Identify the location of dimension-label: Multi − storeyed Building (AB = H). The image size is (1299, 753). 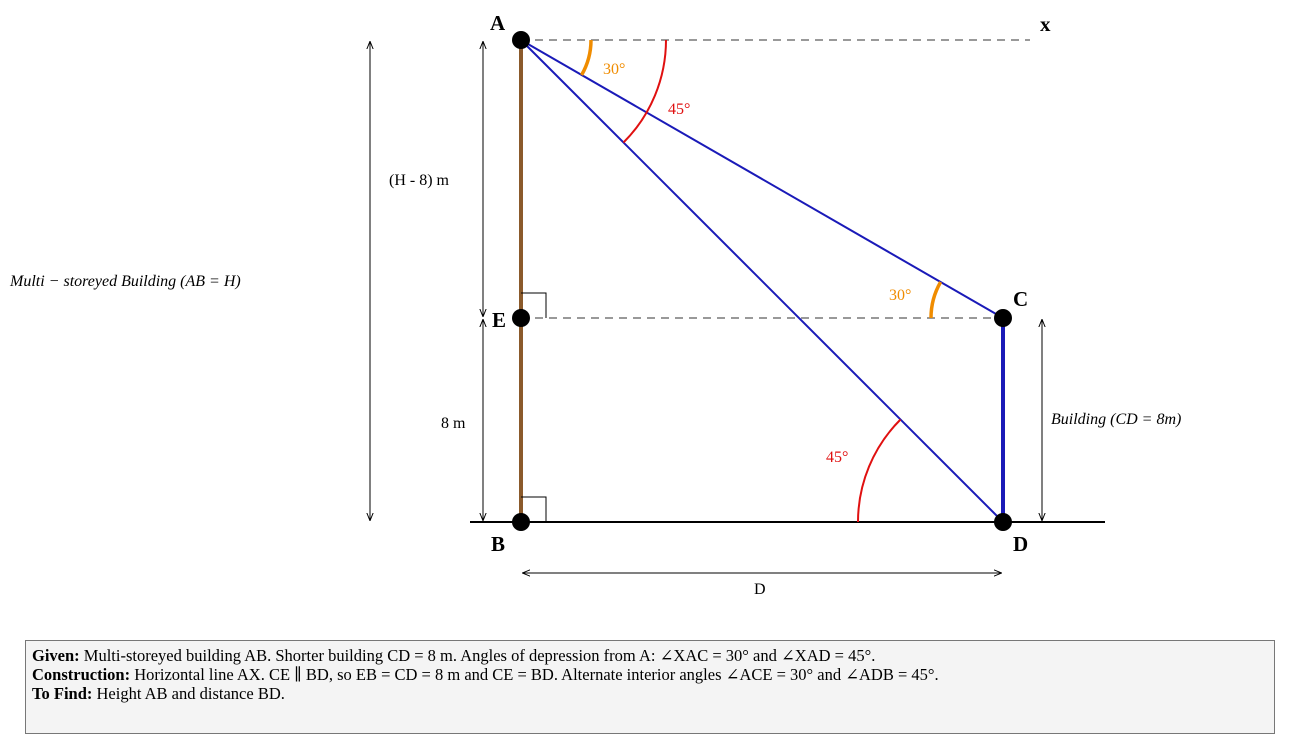
(125, 281).